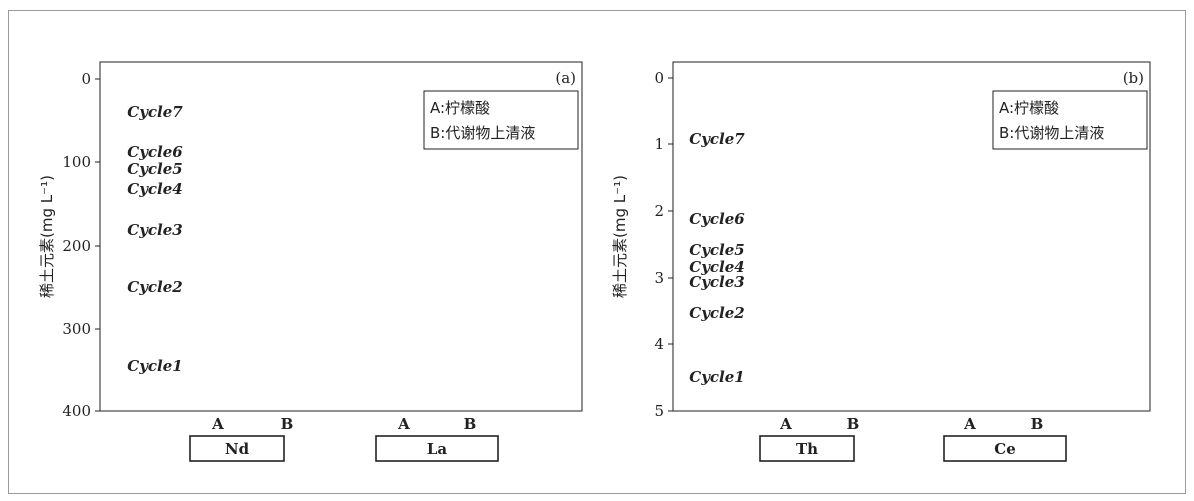 This screenshot has width=1194, height=501. Describe the element at coordinates (659, 344) in the screenshot. I see `y-tick-label: 4` at that location.